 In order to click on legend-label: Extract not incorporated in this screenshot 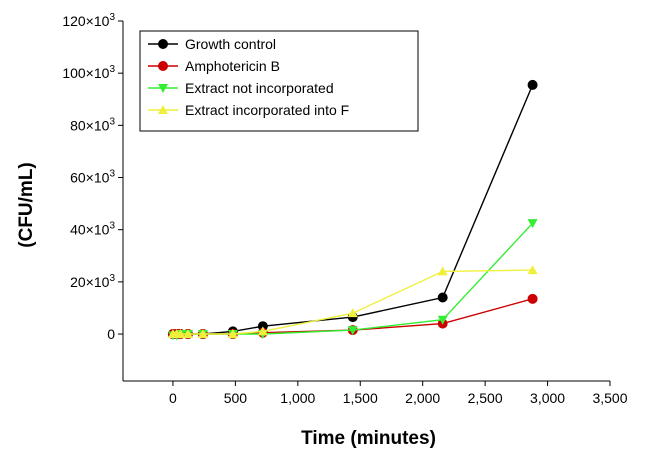, I will do `click(259, 88)`.